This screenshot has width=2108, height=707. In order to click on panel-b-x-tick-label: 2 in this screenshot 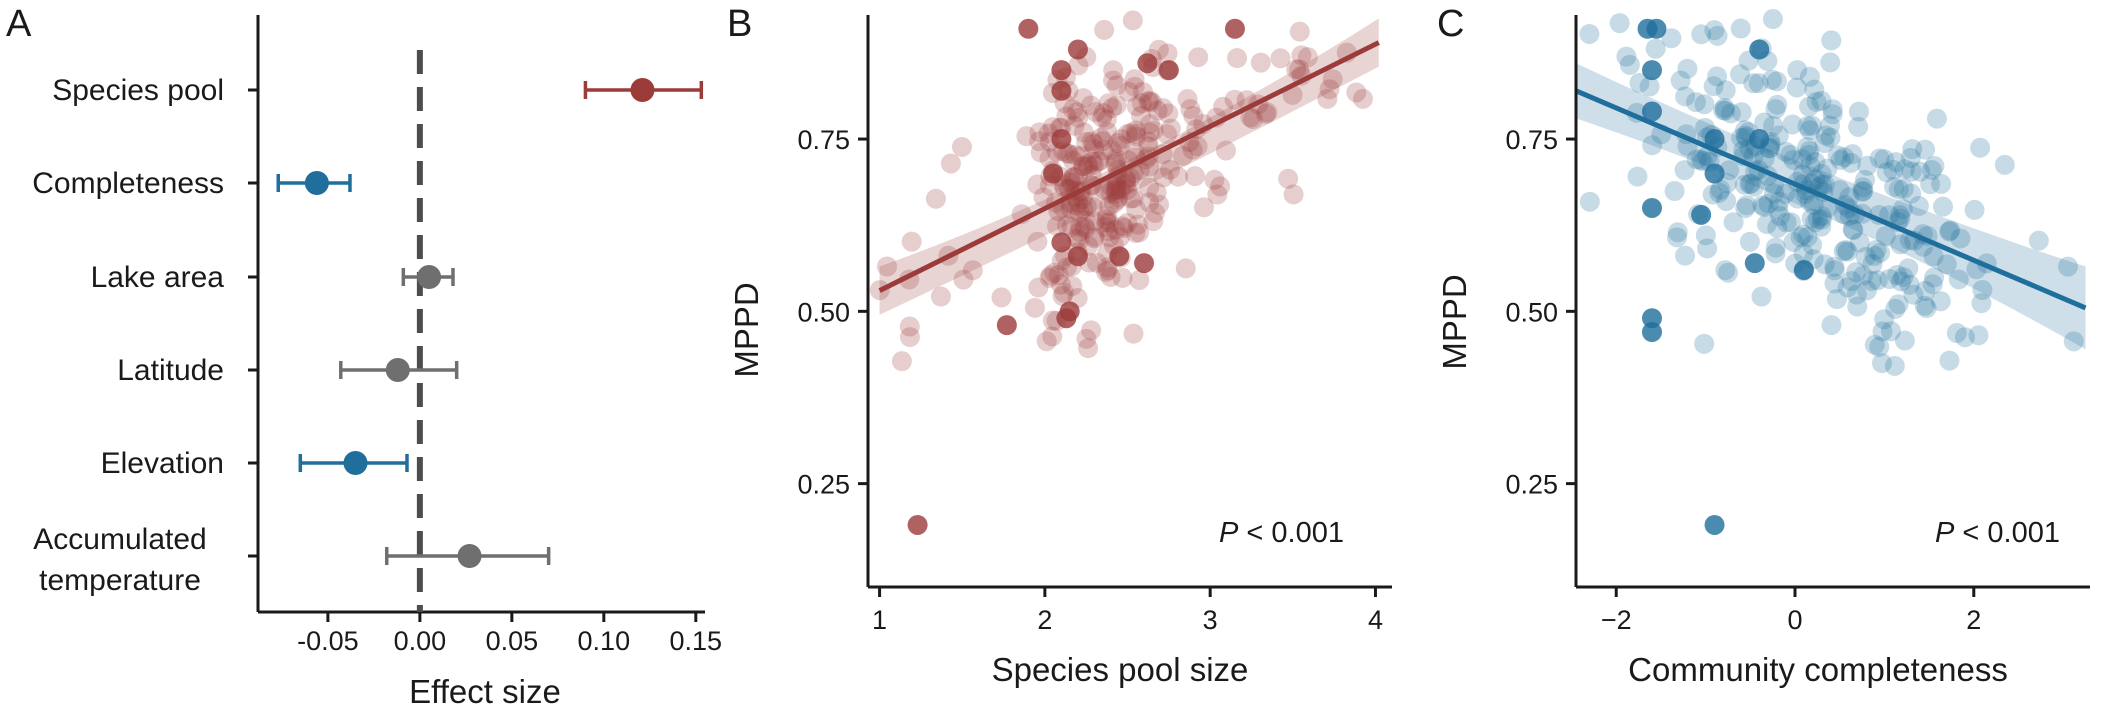, I will do `click(1044, 620)`.